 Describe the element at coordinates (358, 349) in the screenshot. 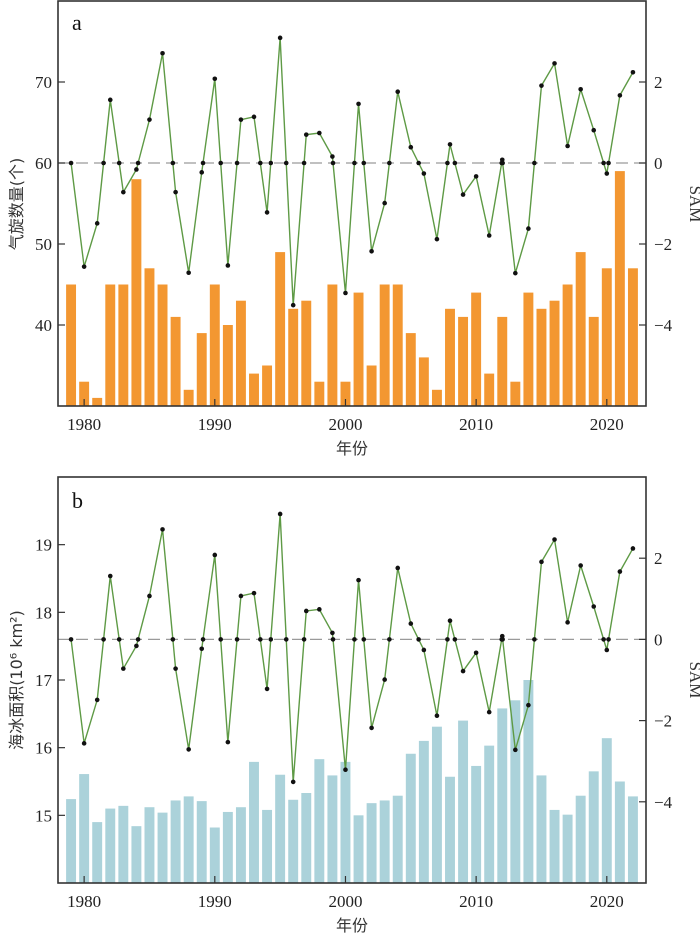

I see `panel-a-bar-2001` at that location.